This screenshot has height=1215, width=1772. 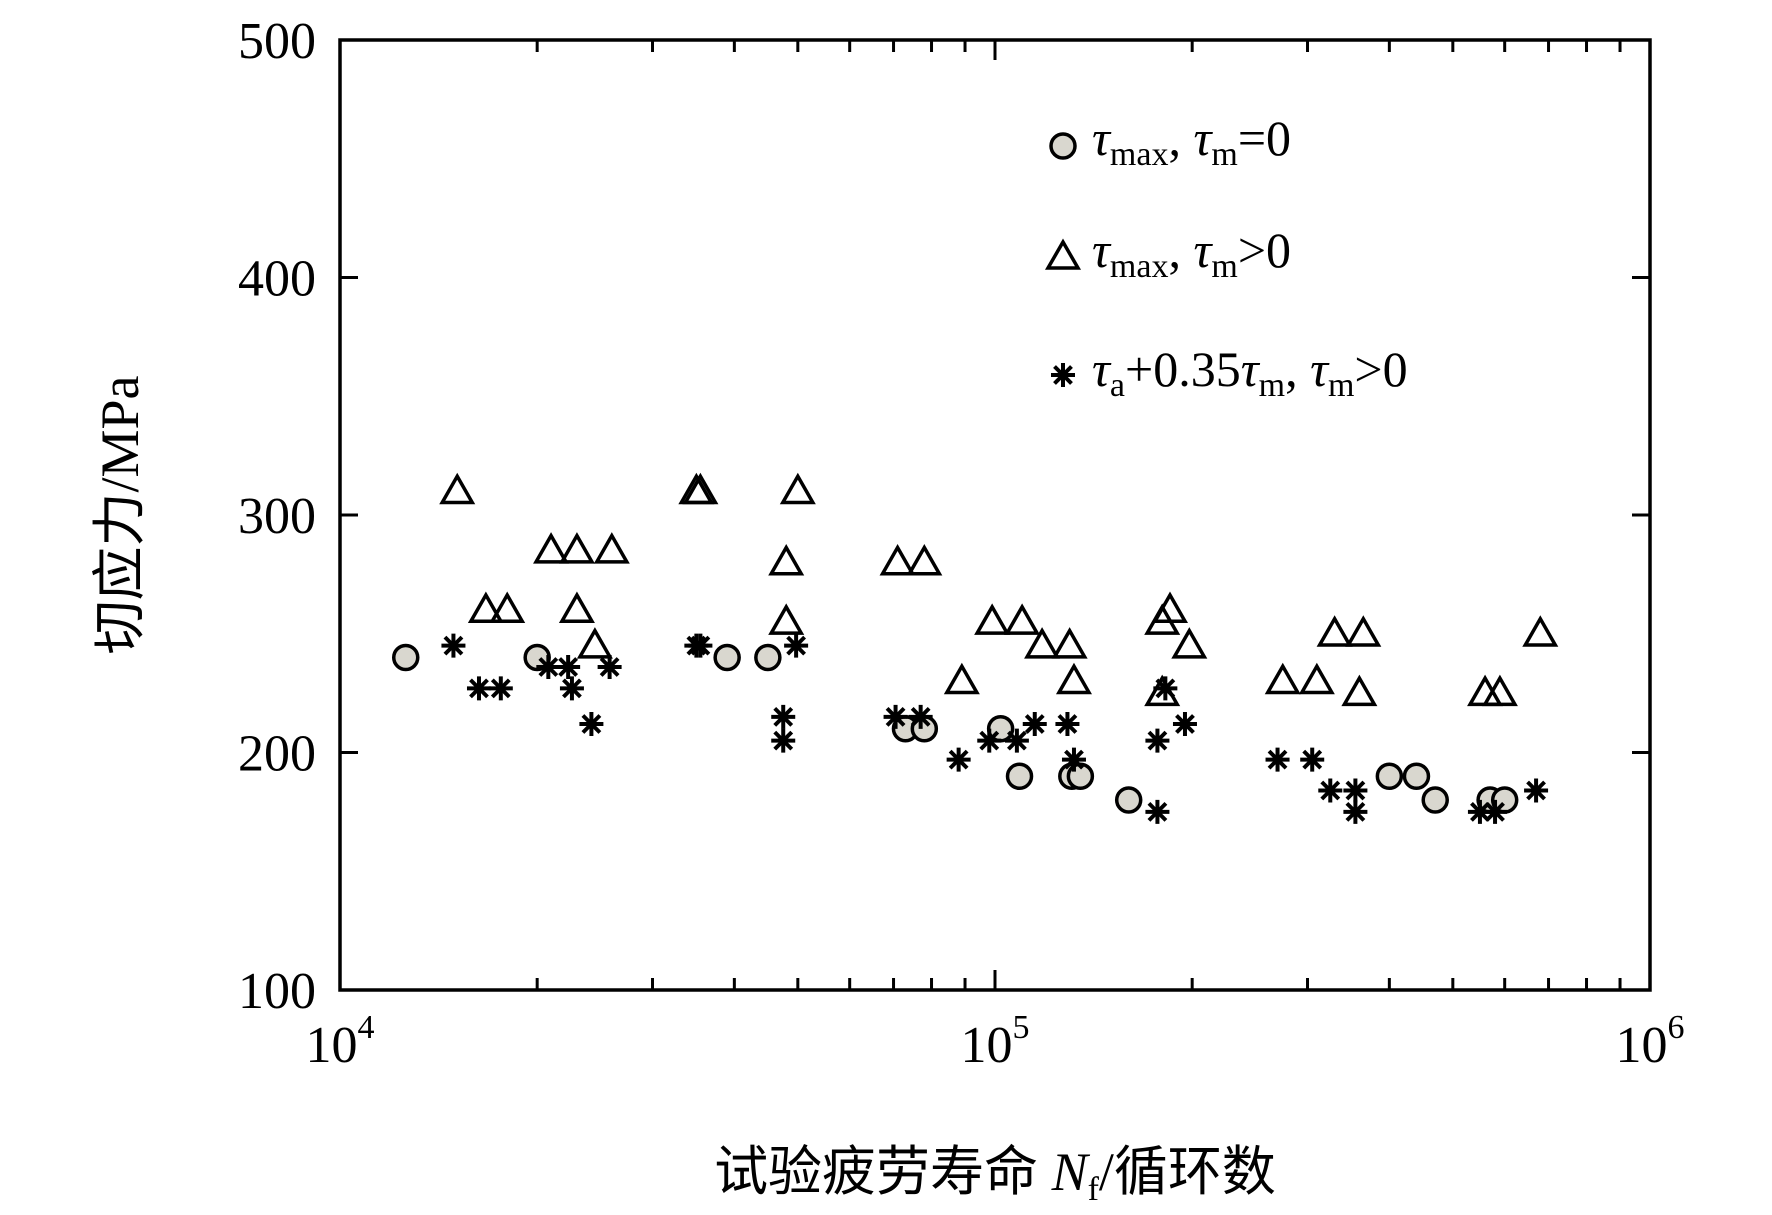 What do you see at coordinates (1250, 372) in the screenshot?
I see `legend-entry-3: τa+0.35τm, τm>0` at bounding box center [1250, 372].